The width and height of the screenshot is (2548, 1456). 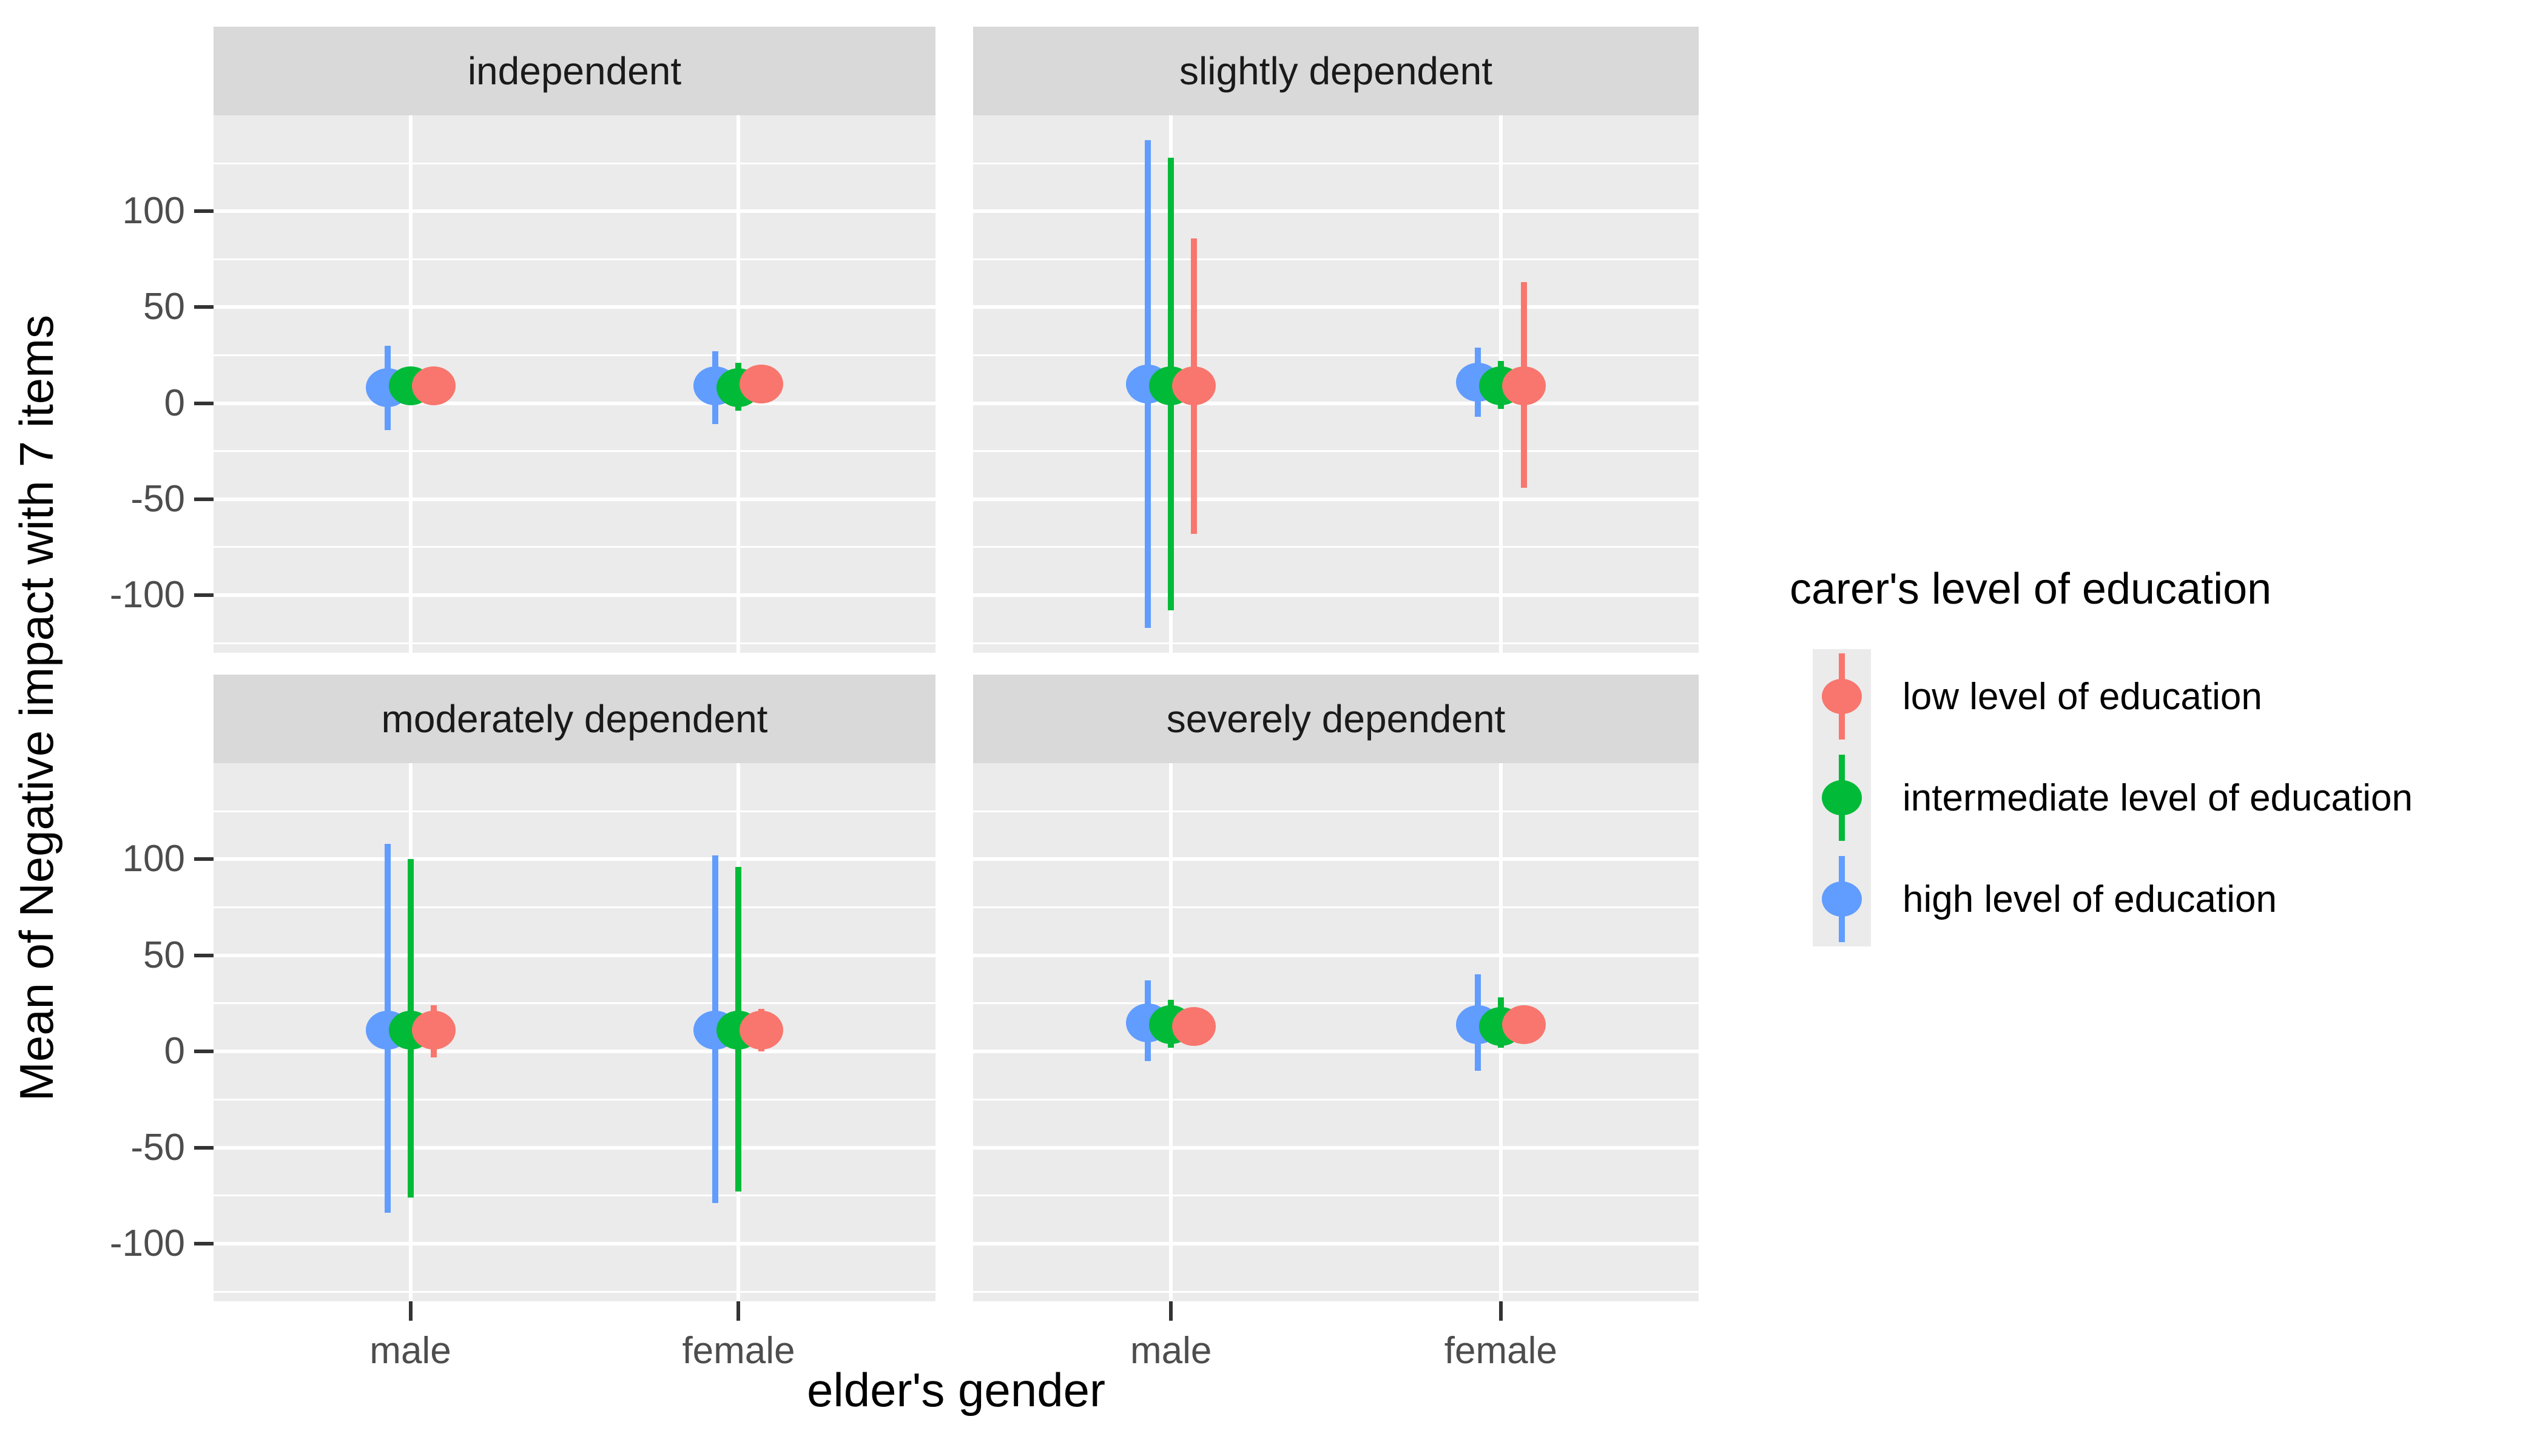 What do you see at coordinates (1524, 1024) in the screenshot?
I see `pointrange-severely-dependent-female-low` at bounding box center [1524, 1024].